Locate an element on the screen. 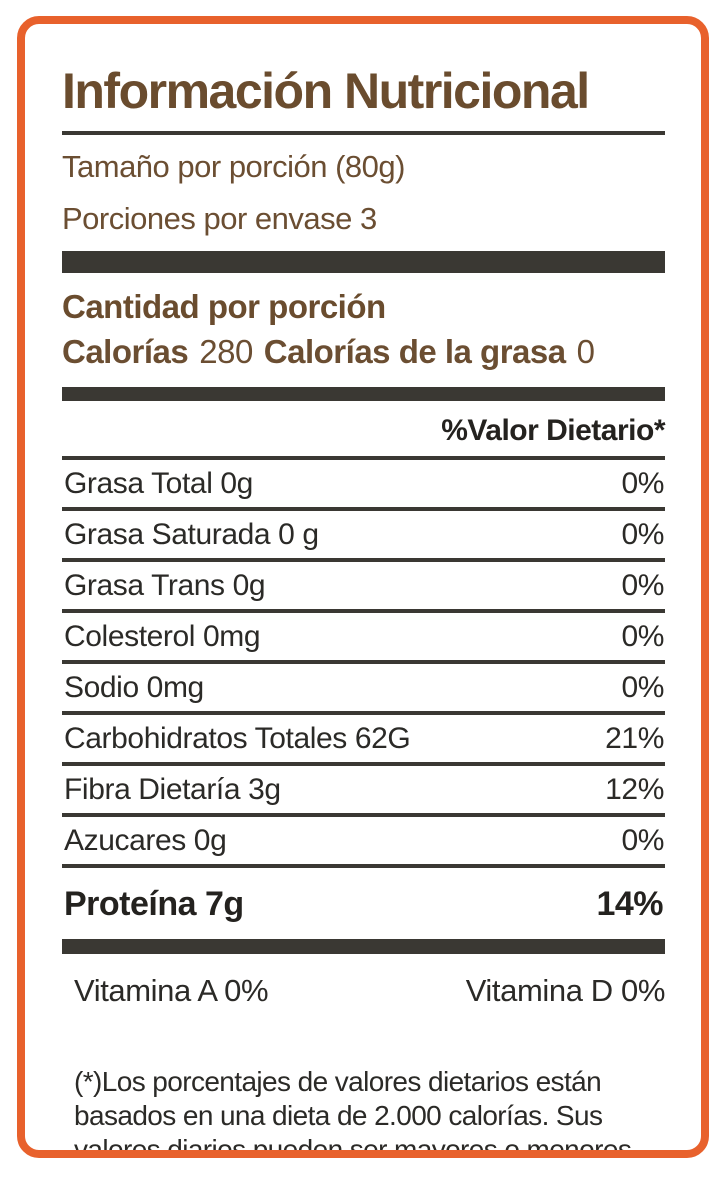 This screenshot has width=720, height=1182. table-row: Colesterol 0mg 0% is located at coordinates (363, 638).